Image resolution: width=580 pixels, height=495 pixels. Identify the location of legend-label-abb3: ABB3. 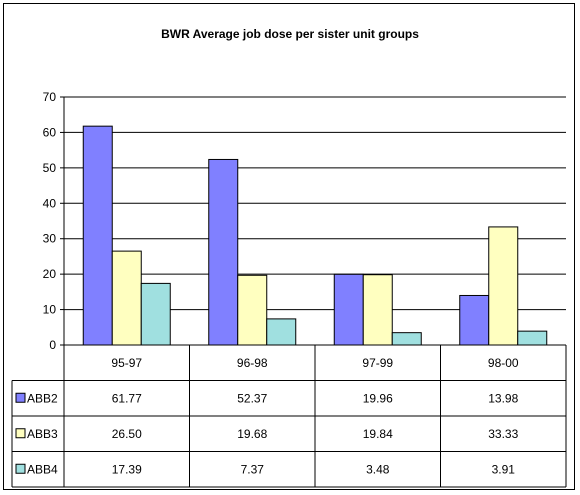
(42, 434).